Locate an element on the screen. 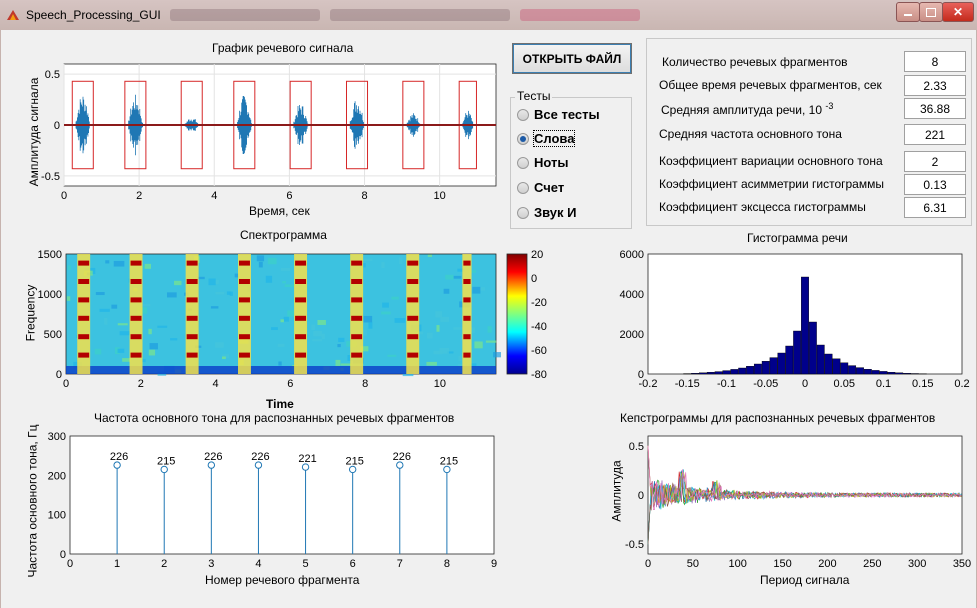  y-tick-label: 0.5 is located at coordinates (52, 75).